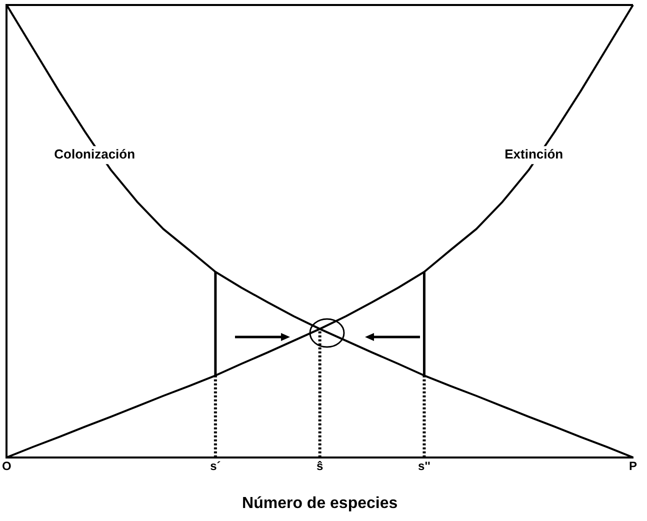  What do you see at coordinates (633, 465) in the screenshot?
I see `x-tick-label: P` at bounding box center [633, 465].